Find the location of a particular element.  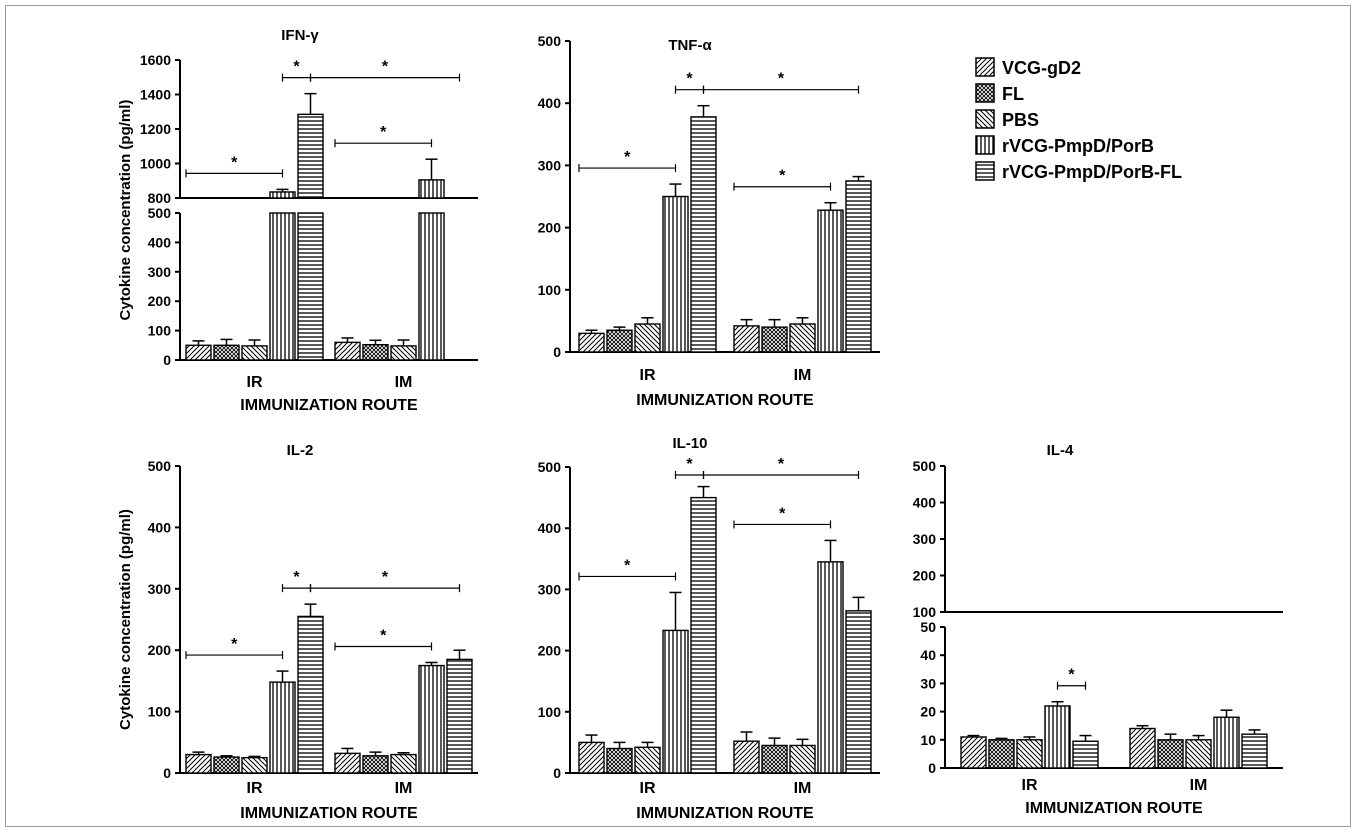

y-tick-label: 800 is located at coordinates (160, 198).